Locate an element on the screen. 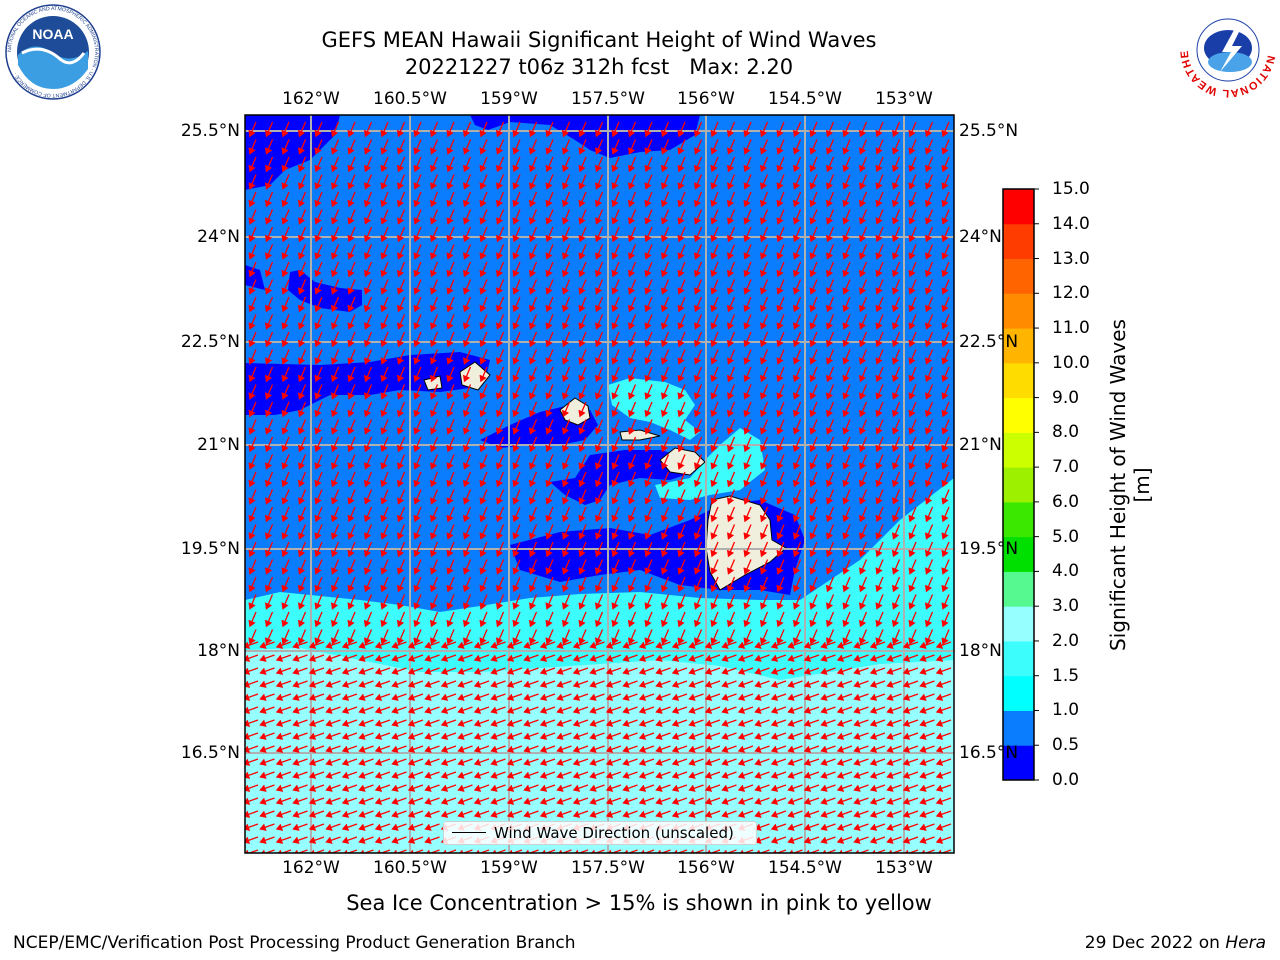 The image size is (1280, 960). colorbar-tick-label: 8.0 is located at coordinates (1066, 432).